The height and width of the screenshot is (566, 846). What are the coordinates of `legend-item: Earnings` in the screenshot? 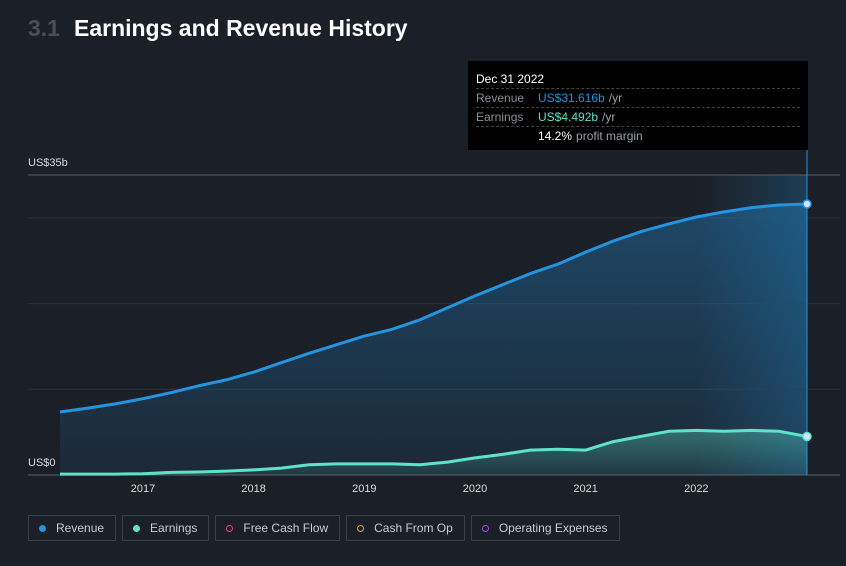 It's located at (166, 528).